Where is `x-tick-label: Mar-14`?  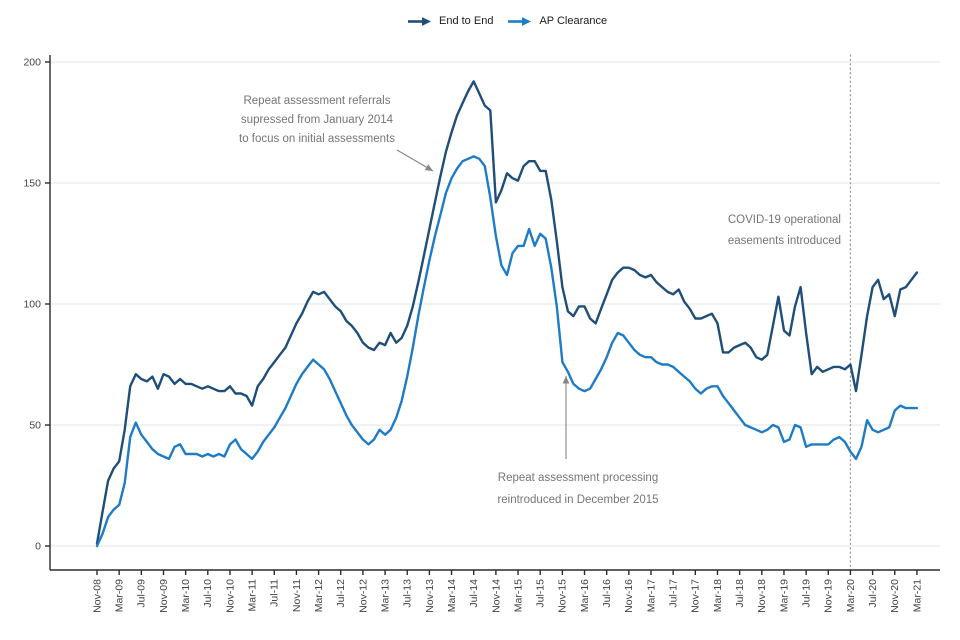 x-tick-label: Mar-14 is located at coordinates (452, 595).